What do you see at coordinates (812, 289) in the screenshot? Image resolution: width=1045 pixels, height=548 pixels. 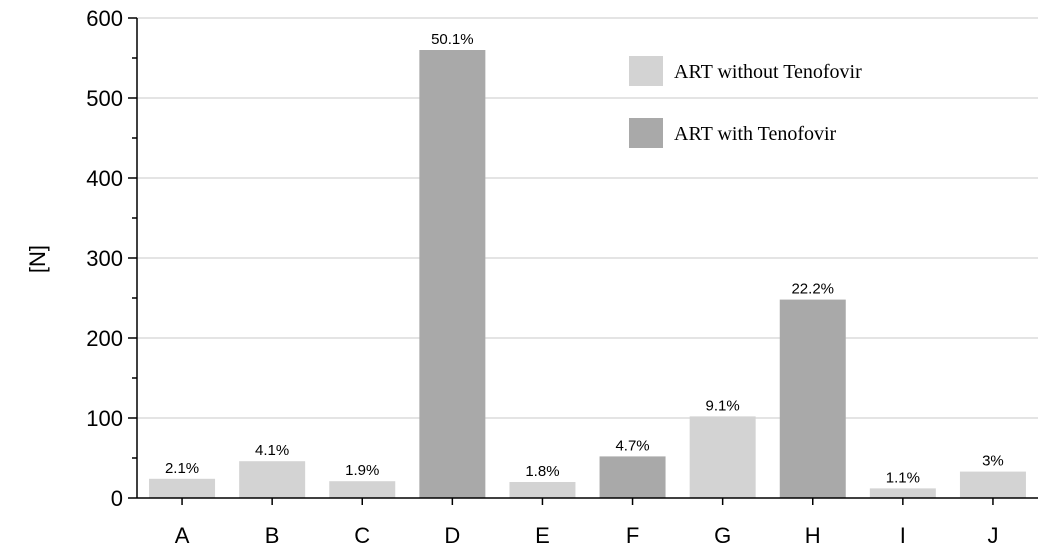 I see `data-label-H: 22.2%` at bounding box center [812, 289].